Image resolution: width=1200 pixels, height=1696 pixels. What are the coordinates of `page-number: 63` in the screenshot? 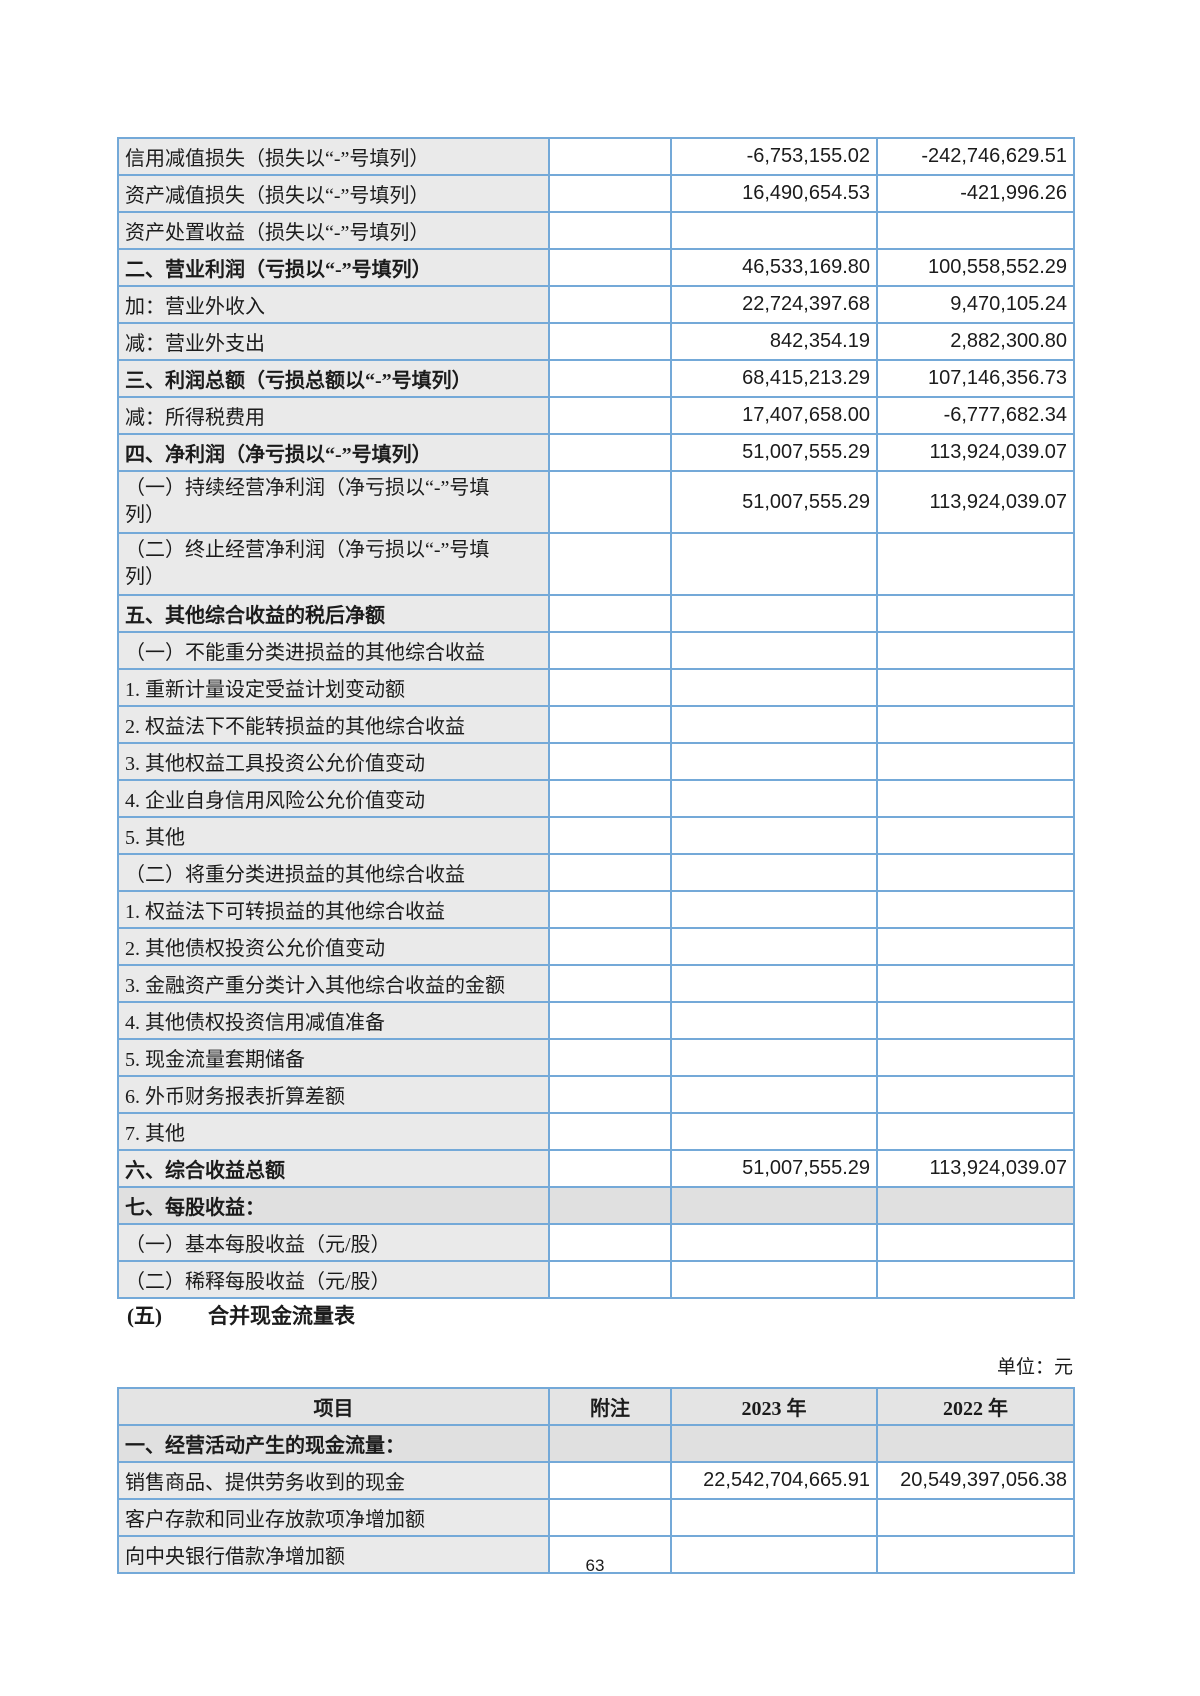 It's located at (595, 1565).